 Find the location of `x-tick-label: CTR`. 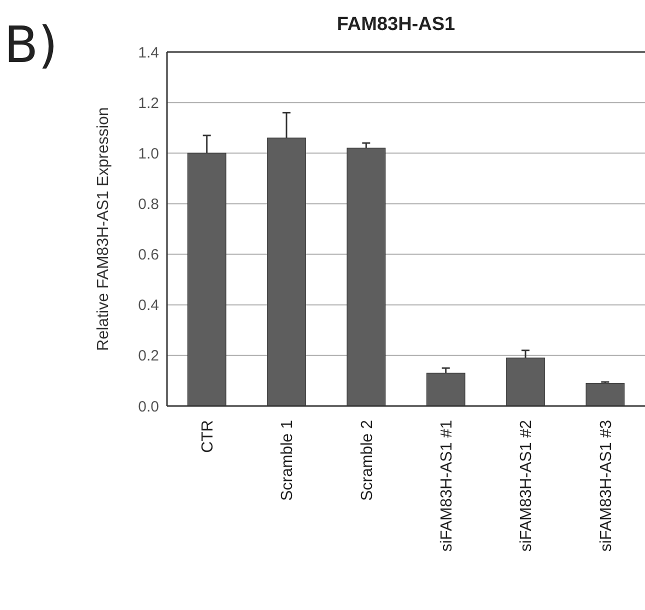

x-tick-label: CTR is located at coordinates (207, 436).